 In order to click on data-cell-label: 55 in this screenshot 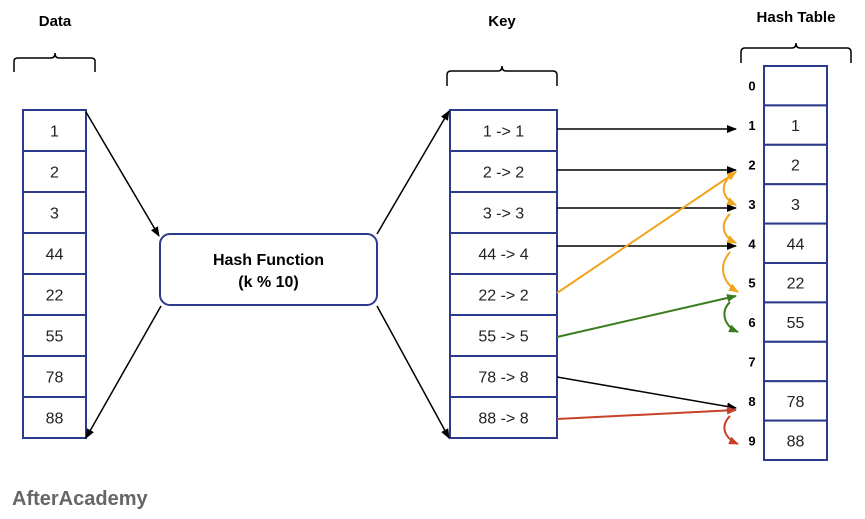, I will do `click(55, 337)`.